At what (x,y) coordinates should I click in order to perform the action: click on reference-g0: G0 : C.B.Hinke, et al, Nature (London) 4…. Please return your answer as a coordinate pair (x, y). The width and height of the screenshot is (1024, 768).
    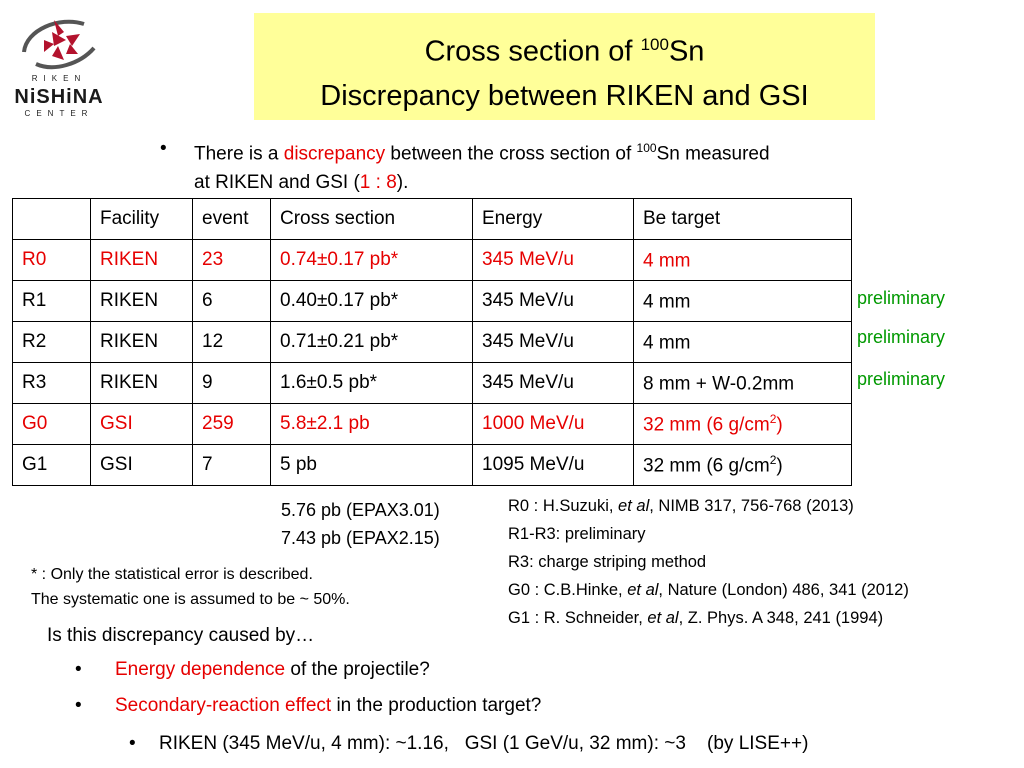
    Looking at the image, I should click on (708, 590).